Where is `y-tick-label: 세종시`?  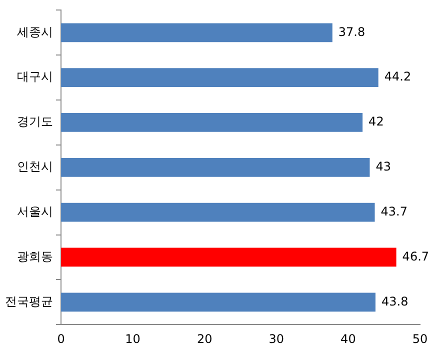 y-tick-label: 세종시 is located at coordinates (35, 31).